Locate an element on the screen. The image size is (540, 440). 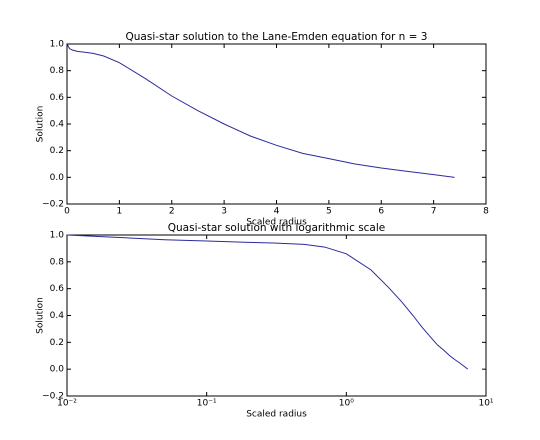
x-tick-label: 0 is located at coordinates (67, 212).